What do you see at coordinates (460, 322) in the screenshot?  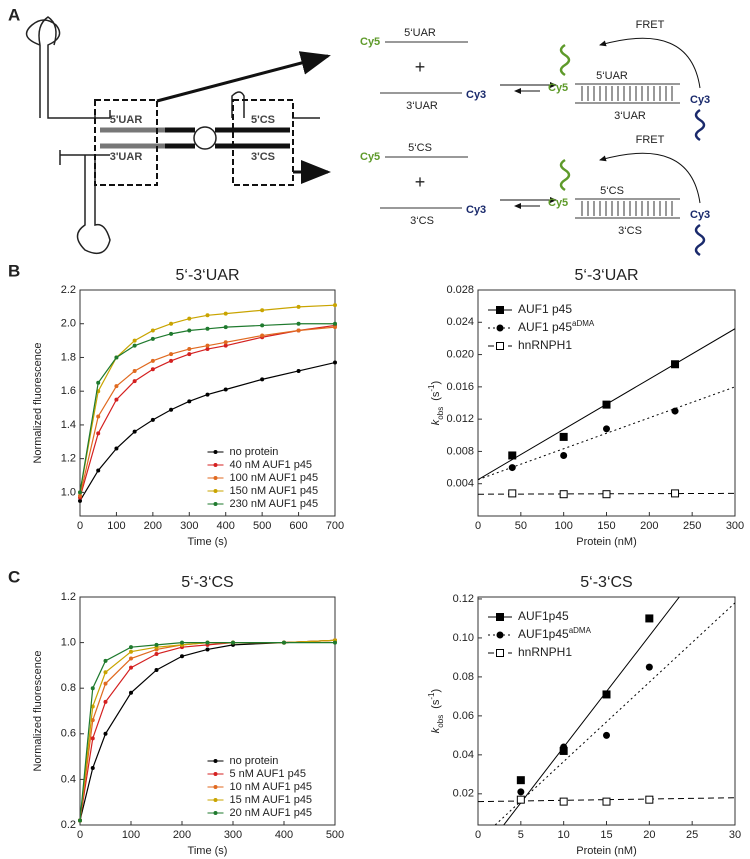 I see `y-tick-label: 0.024` at bounding box center [460, 322].